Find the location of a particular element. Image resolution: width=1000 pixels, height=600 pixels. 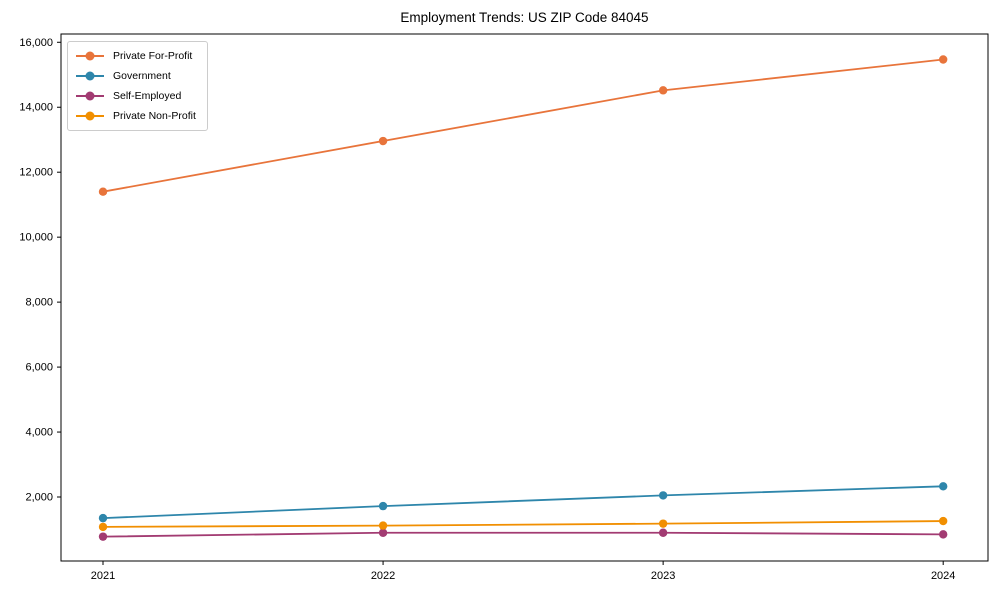

data-point-private-for-profit-2022 is located at coordinates (383, 141).